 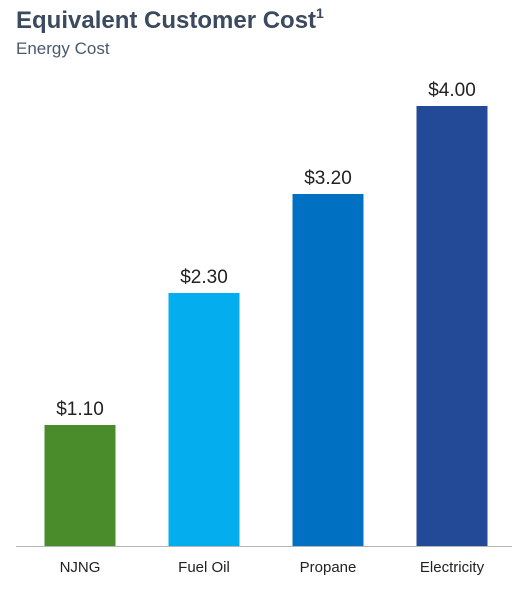 What do you see at coordinates (204, 567) in the screenshot?
I see `category-label-fuel-oil: Fuel Oil` at bounding box center [204, 567].